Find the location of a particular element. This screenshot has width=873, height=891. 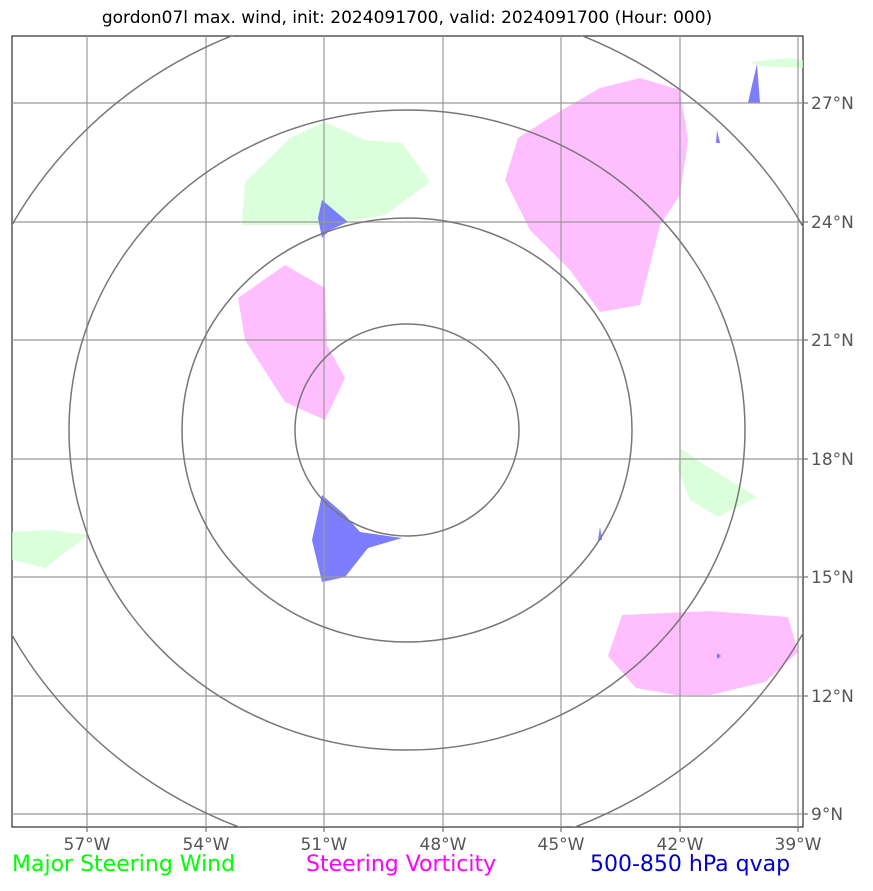

lat-label-21n: 21°N is located at coordinates (832, 341).